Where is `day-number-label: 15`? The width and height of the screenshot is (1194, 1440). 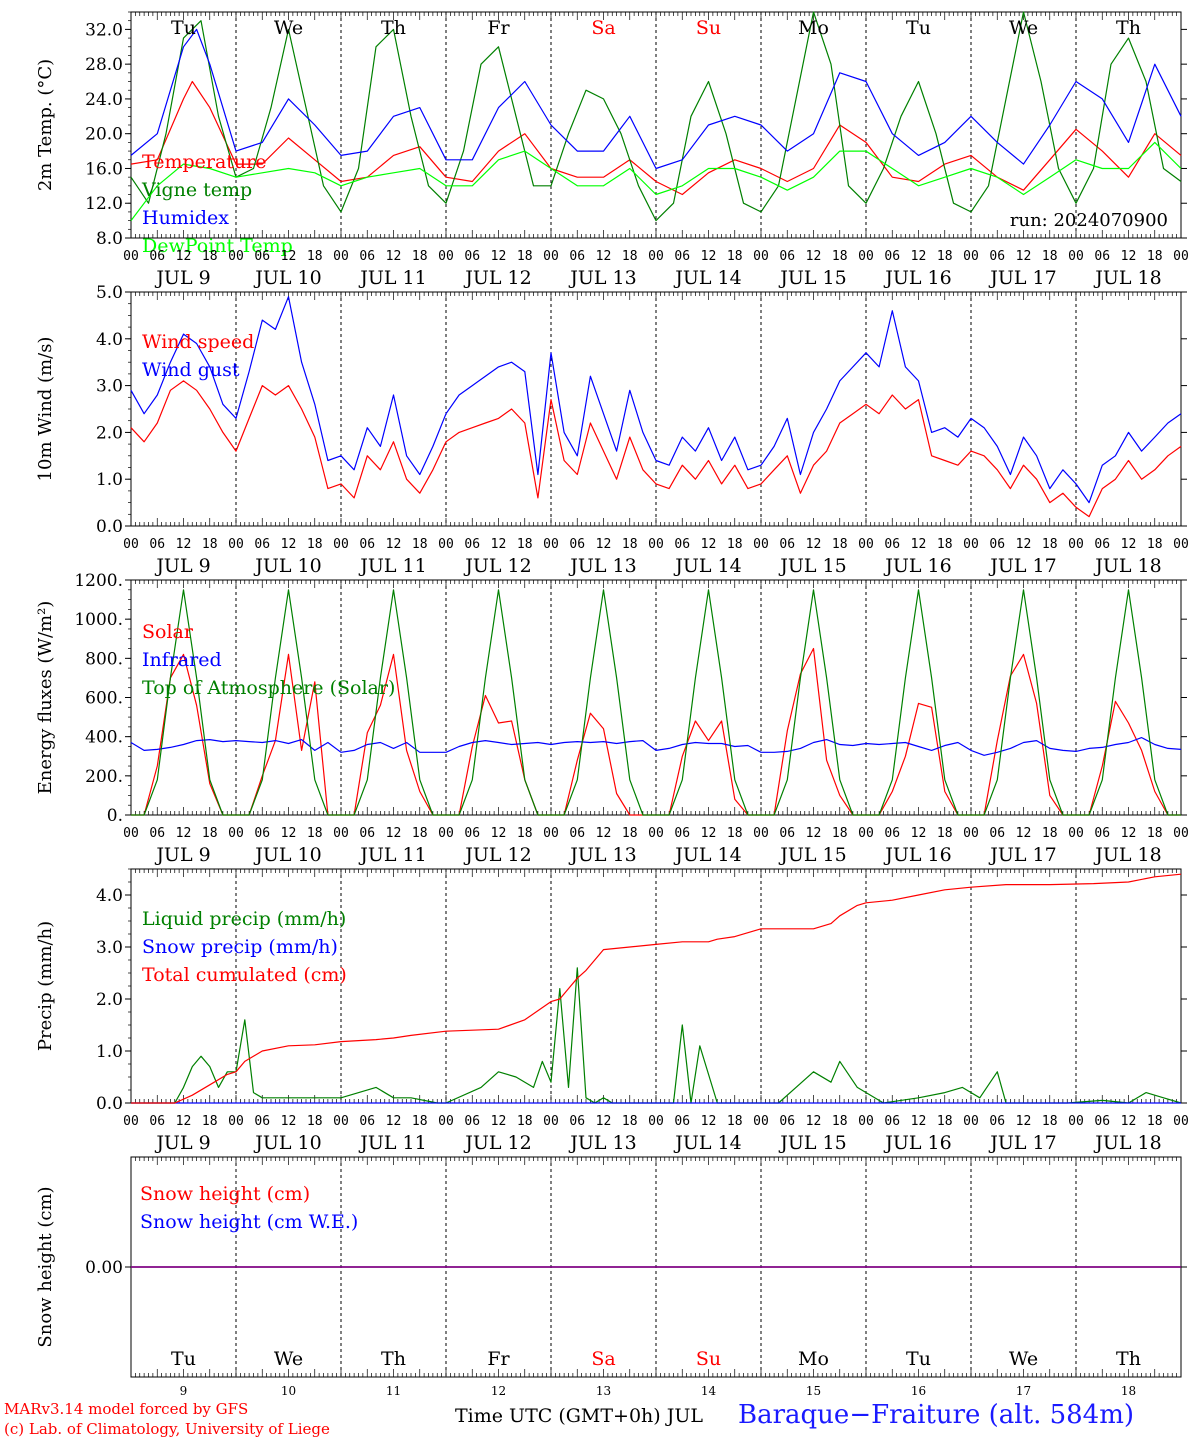
day-number-label: 15 is located at coordinates (813, 1391).